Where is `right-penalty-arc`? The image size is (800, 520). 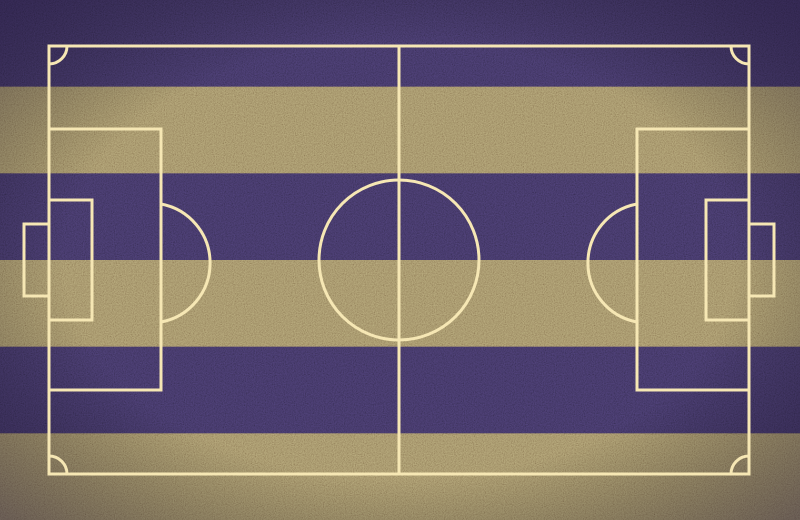 right-penalty-arc is located at coordinates (612, 263).